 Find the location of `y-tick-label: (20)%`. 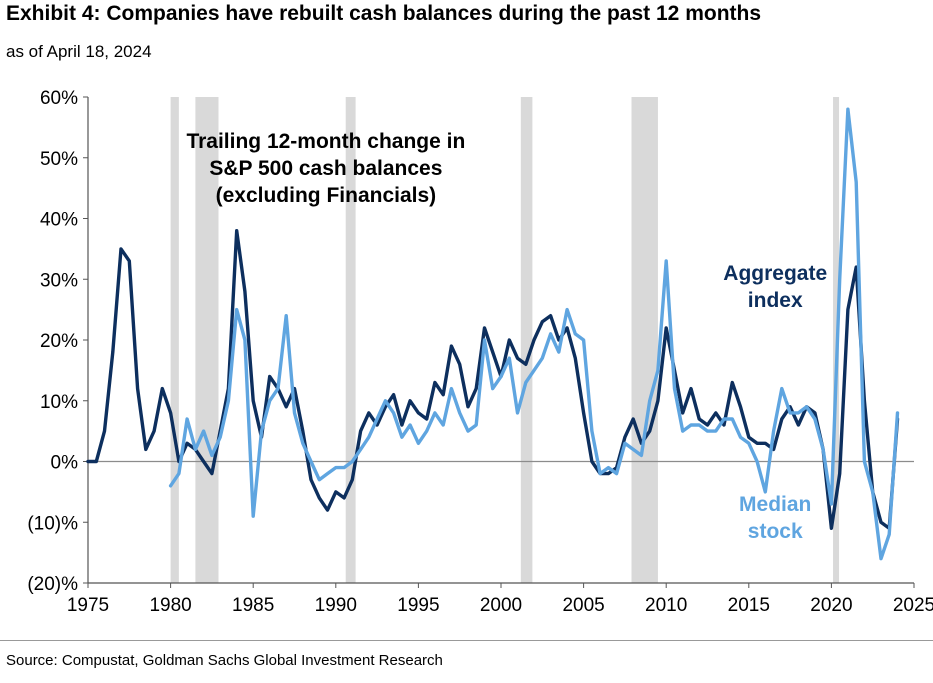

y-tick-label: (20)% is located at coordinates (52, 584).